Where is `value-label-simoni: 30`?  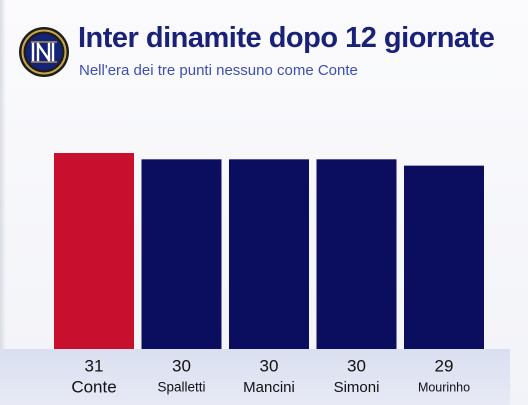
value-label-simoni: 30 is located at coordinates (356, 365).